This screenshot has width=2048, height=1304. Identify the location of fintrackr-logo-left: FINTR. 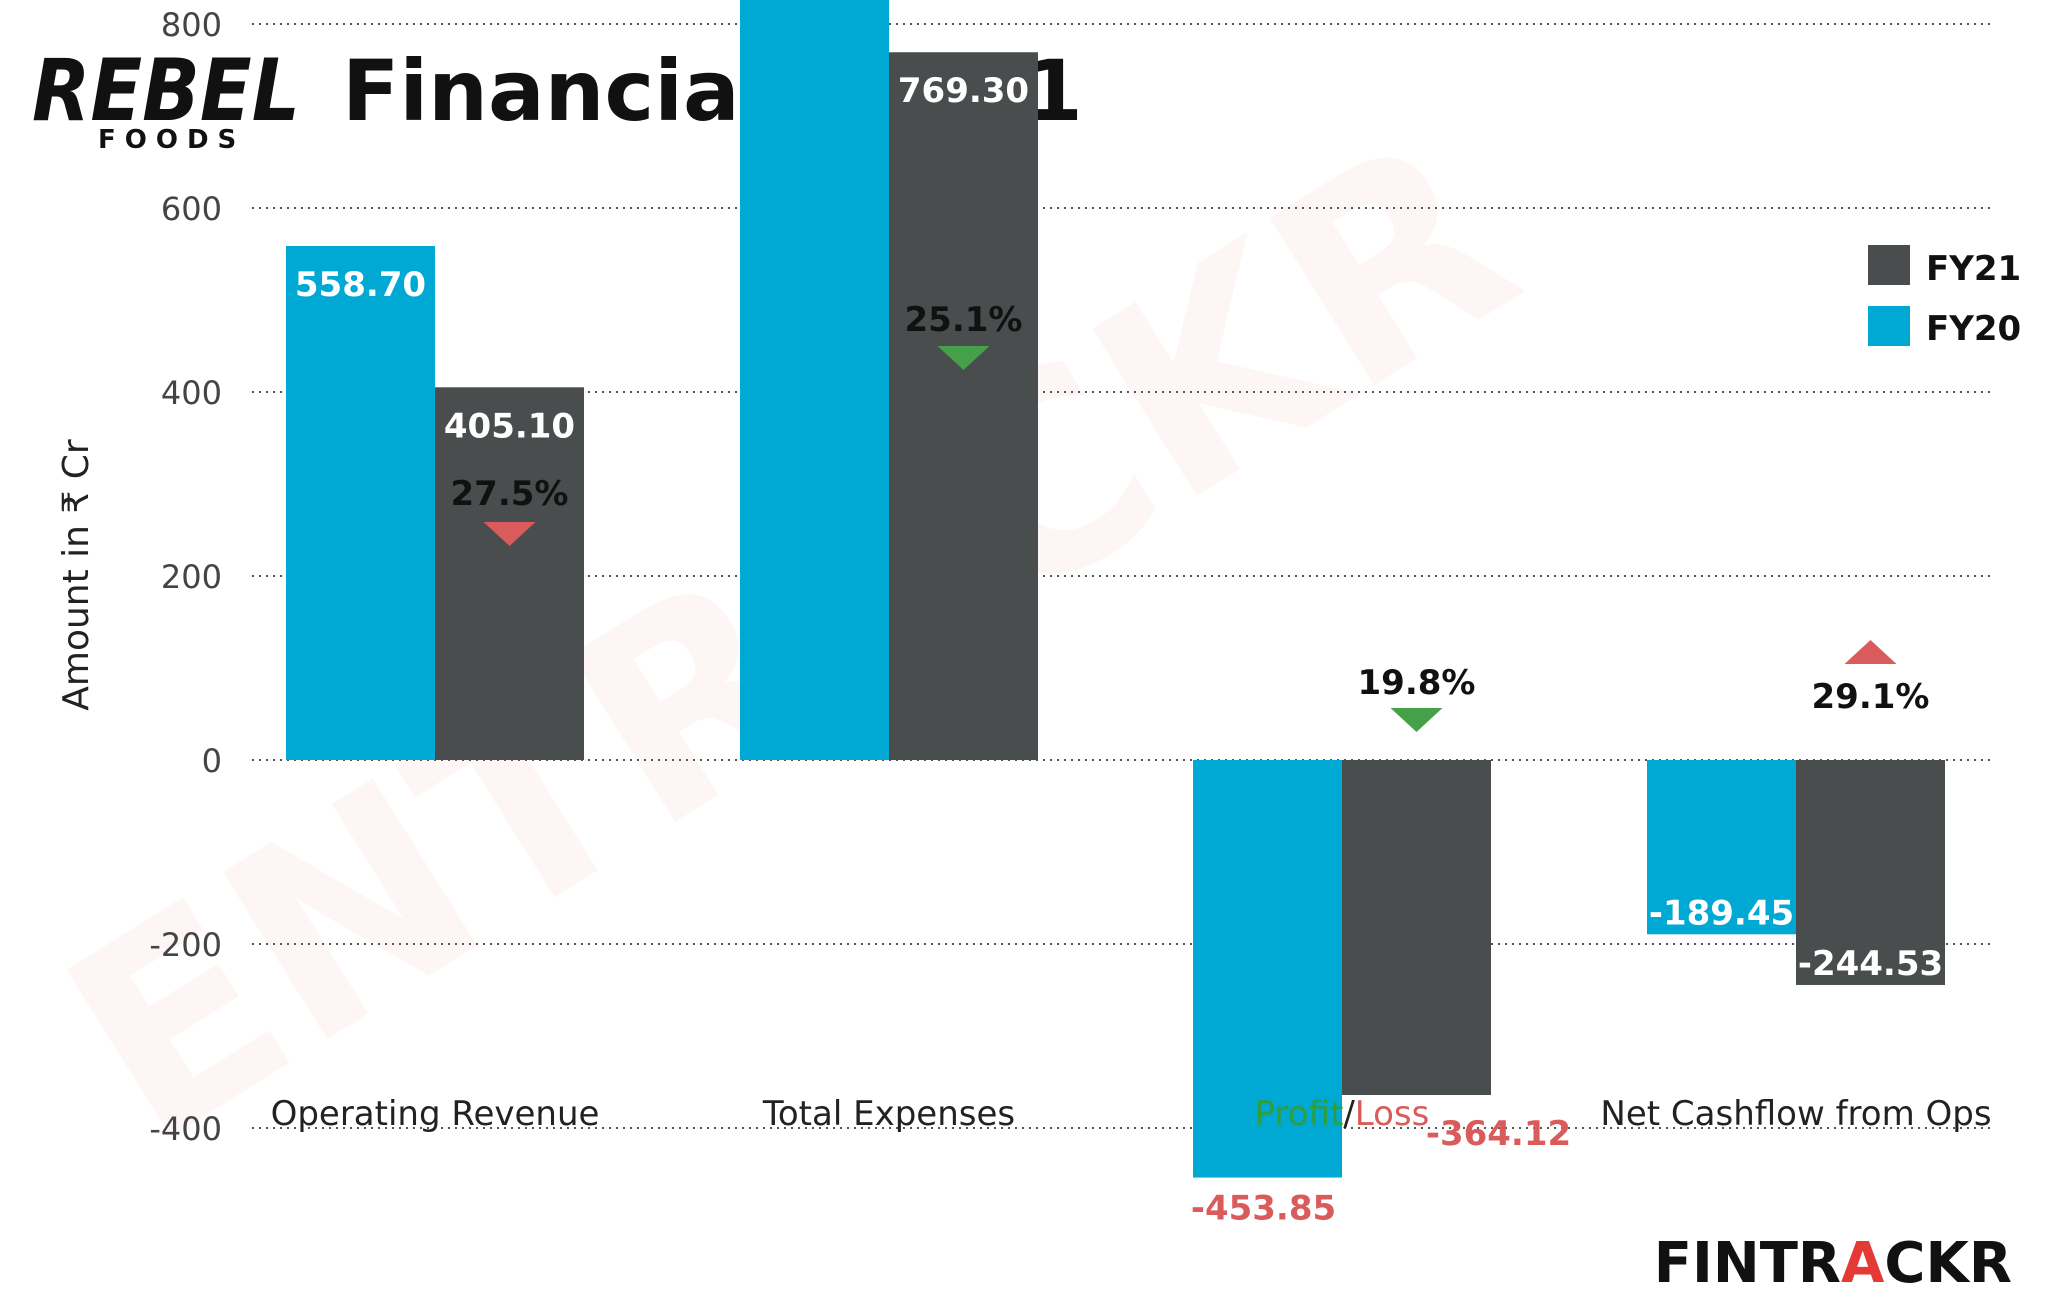
(1747, 1263).